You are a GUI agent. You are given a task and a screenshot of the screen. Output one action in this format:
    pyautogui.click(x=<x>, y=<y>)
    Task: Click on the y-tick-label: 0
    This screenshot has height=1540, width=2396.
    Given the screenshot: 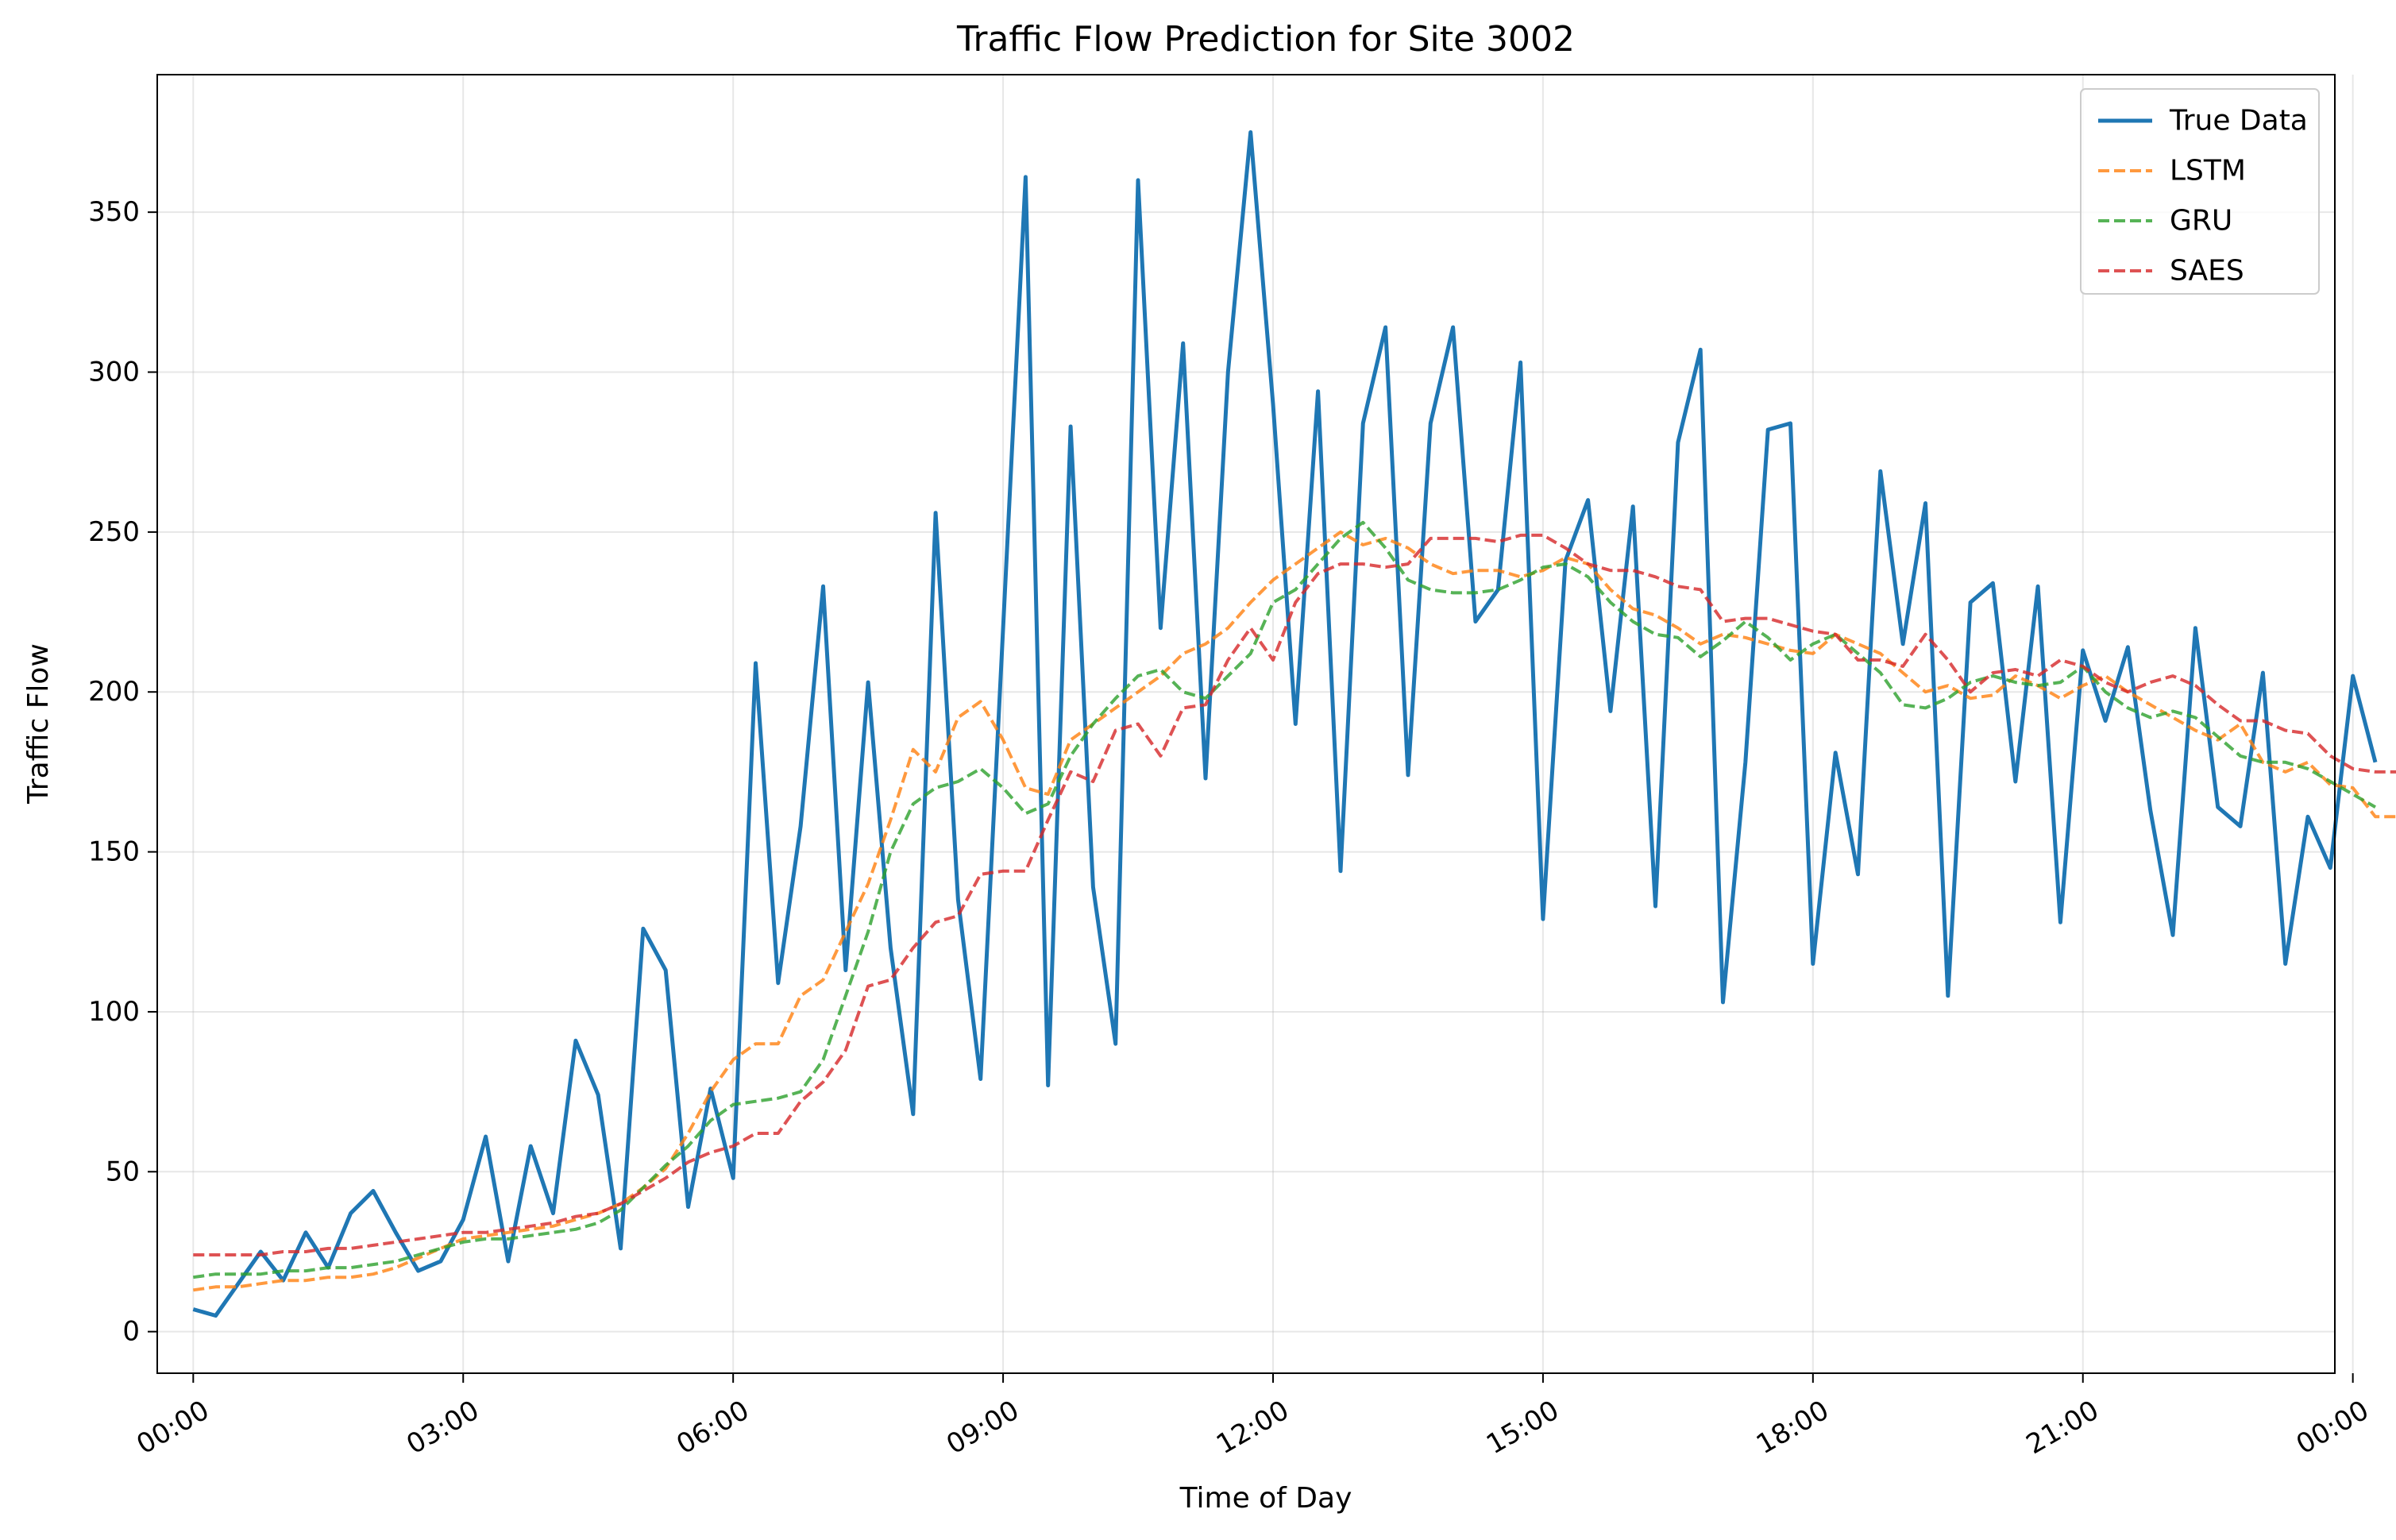 What is the action you would take?
    pyautogui.click(x=131, y=1332)
    